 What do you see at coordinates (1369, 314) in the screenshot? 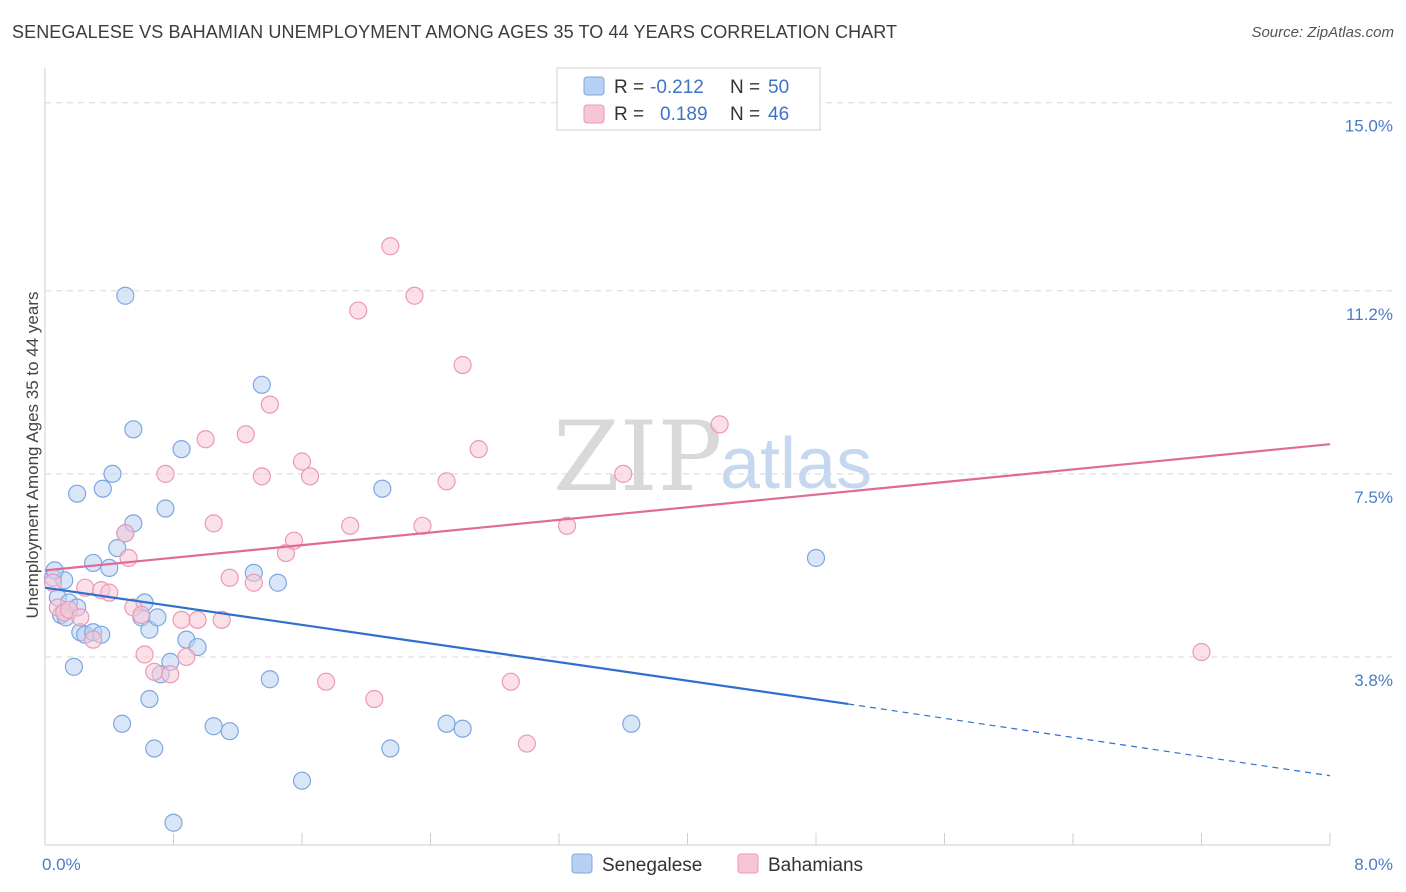
I see `y-tick-label: 11.2%` at bounding box center [1369, 314].